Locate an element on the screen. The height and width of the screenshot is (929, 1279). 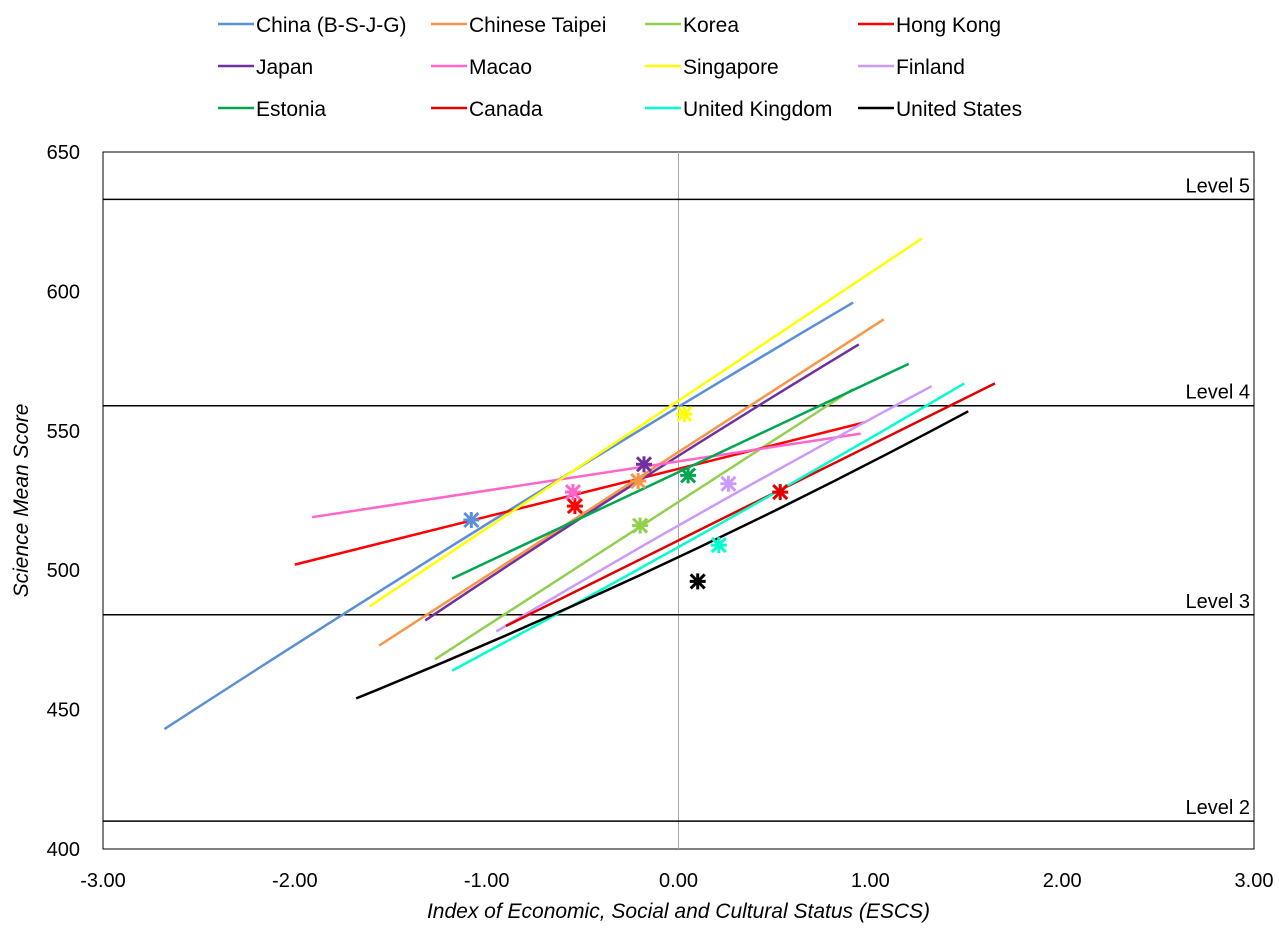
level-label: Level 4 is located at coordinates (1218, 393).